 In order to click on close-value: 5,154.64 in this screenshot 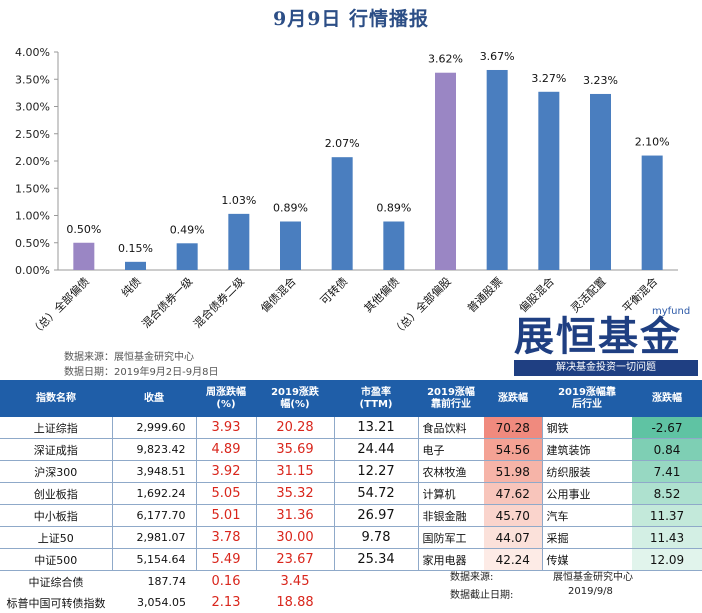, I will do `click(154, 559)`.